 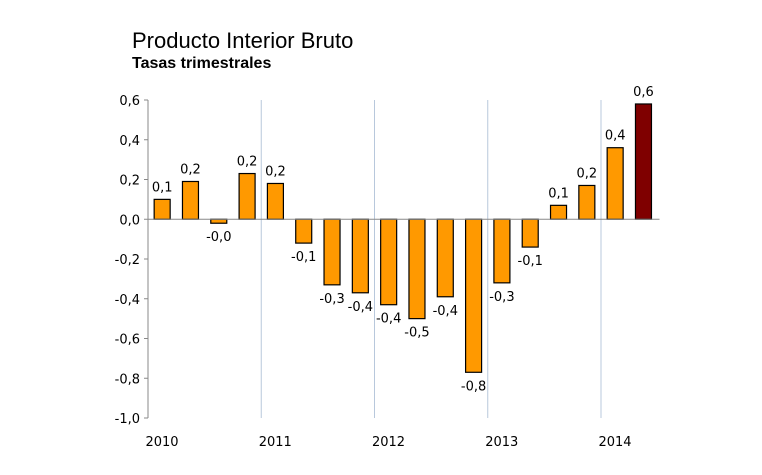 What do you see at coordinates (127, 300) in the screenshot?
I see `y-tick-label: -0,4` at bounding box center [127, 300].